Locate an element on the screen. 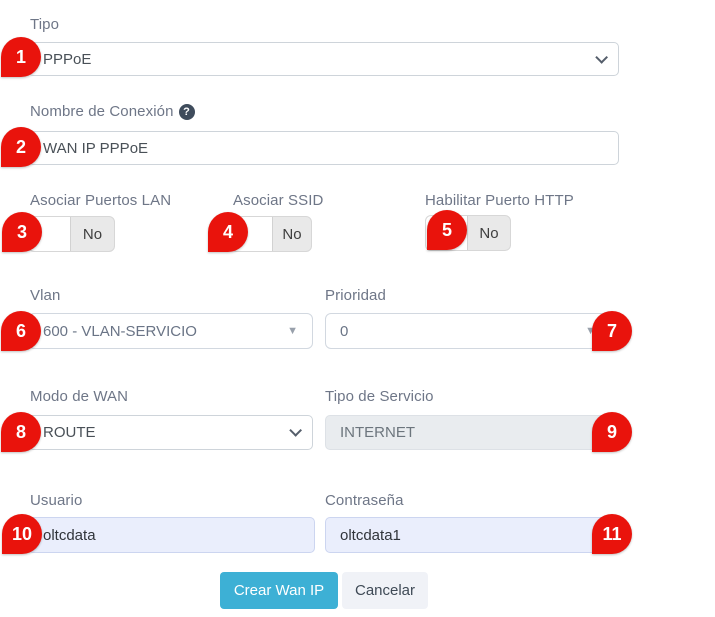 This screenshot has height=617, width=715. prioridad-label: Prioridad is located at coordinates (355, 295).